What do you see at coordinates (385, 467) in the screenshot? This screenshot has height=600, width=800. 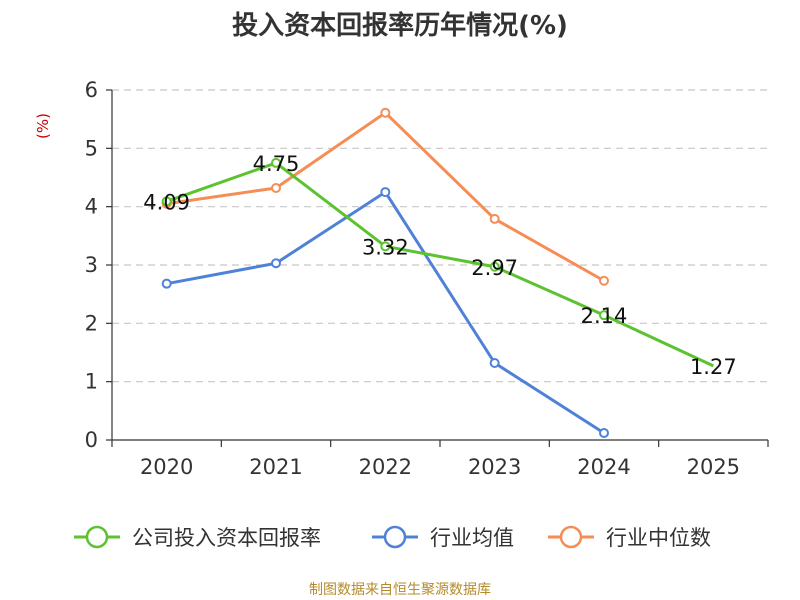 I see `x-tick-label: 2022` at bounding box center [385, 467].